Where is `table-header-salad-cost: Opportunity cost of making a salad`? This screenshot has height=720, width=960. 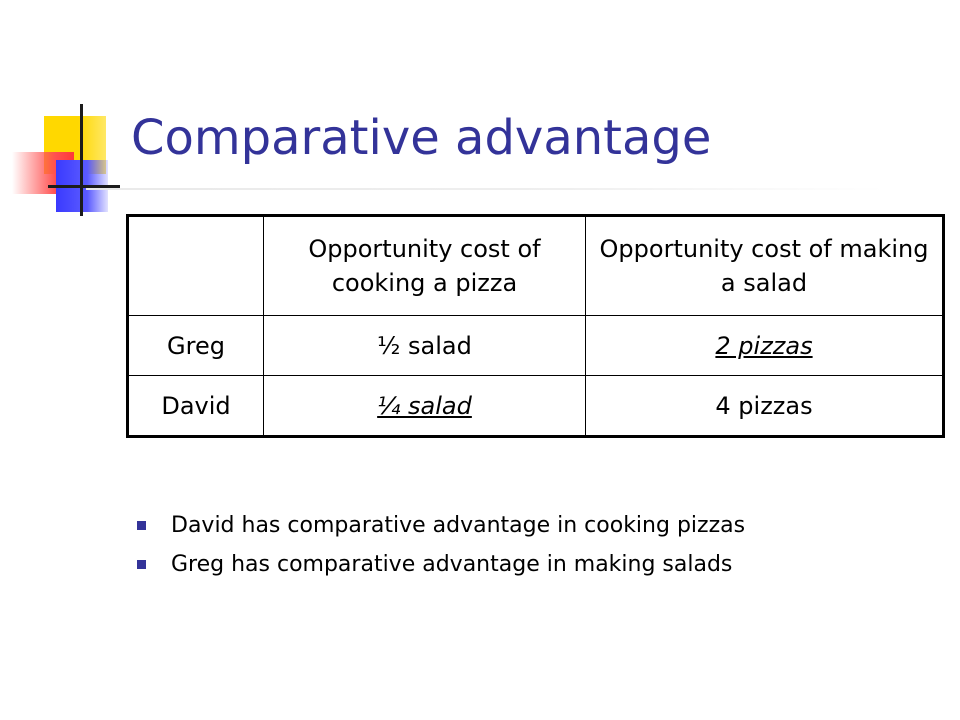
table-header-salad-cost: Opportunity cost of making a salad is located at coordinates (764, 265).